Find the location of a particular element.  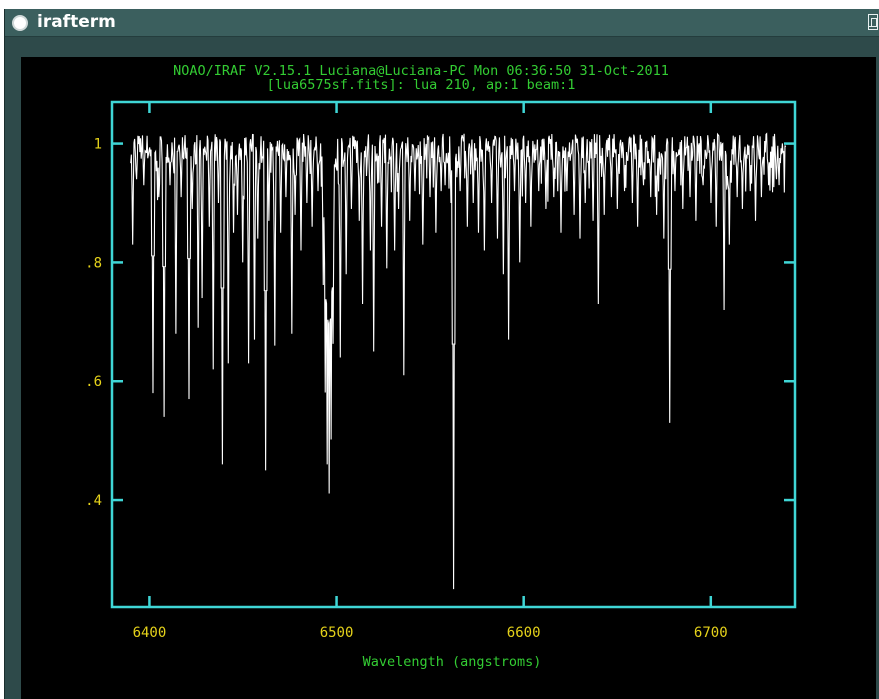

maximize-icon is located at coordinates (873, 22).